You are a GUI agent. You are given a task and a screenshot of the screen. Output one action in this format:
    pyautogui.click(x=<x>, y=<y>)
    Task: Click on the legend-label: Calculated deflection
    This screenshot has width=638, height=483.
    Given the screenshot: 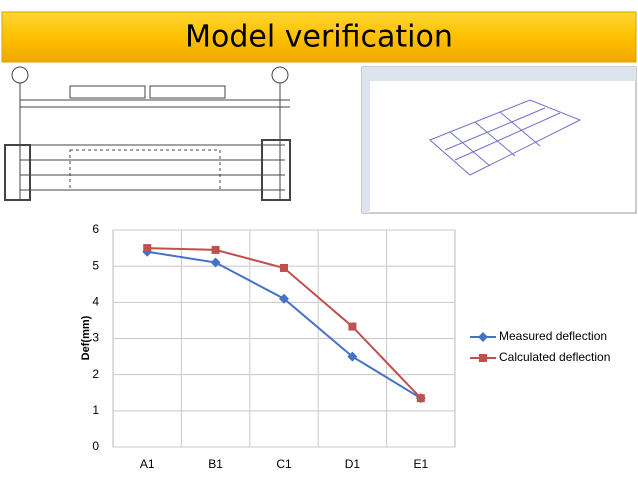 What is the action you would take?
    pyautogui.click(x=554, y=357)
    